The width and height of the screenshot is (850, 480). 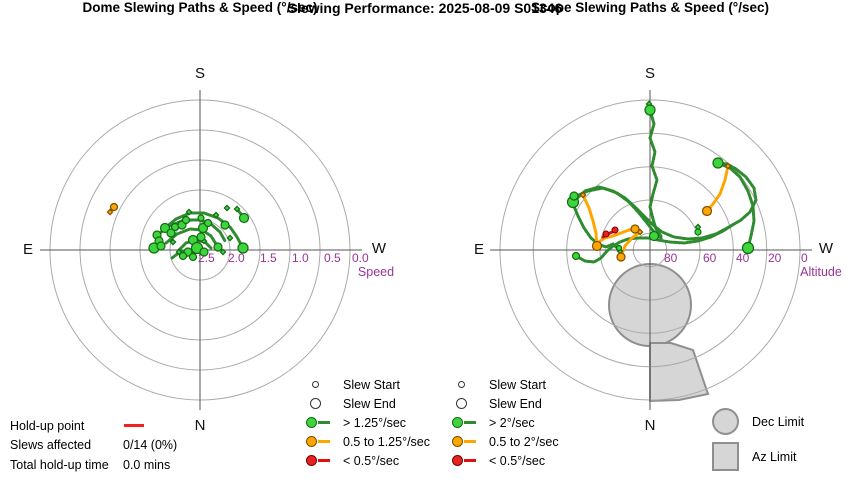 What do you see at coordinates (386, 441) in the screenshot?
I see `legend-label: 0.5 to 1.25°/sec` at bounding box center [386, 441].